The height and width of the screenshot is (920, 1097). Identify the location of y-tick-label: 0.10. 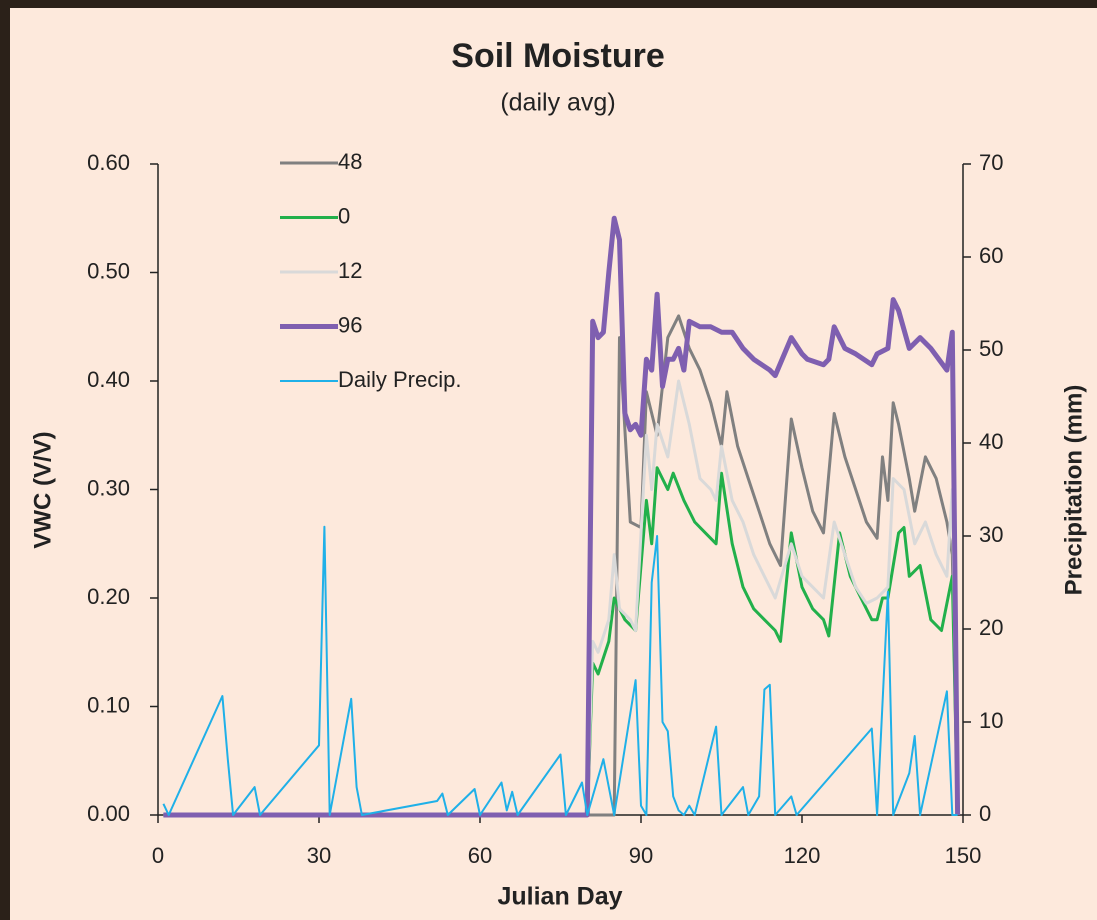
(108, 704).